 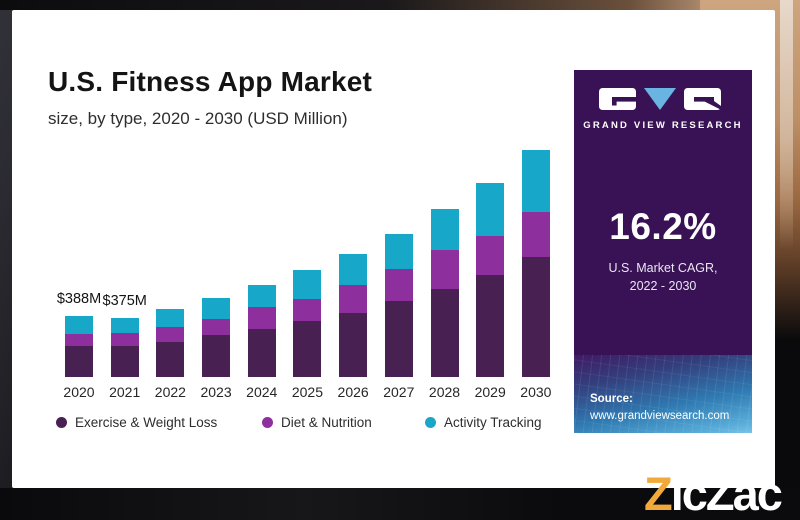 What do you see at coordinates (611, 399) in the screenshot?
I see `source-label: Source:` at bounding box center [611, 399].